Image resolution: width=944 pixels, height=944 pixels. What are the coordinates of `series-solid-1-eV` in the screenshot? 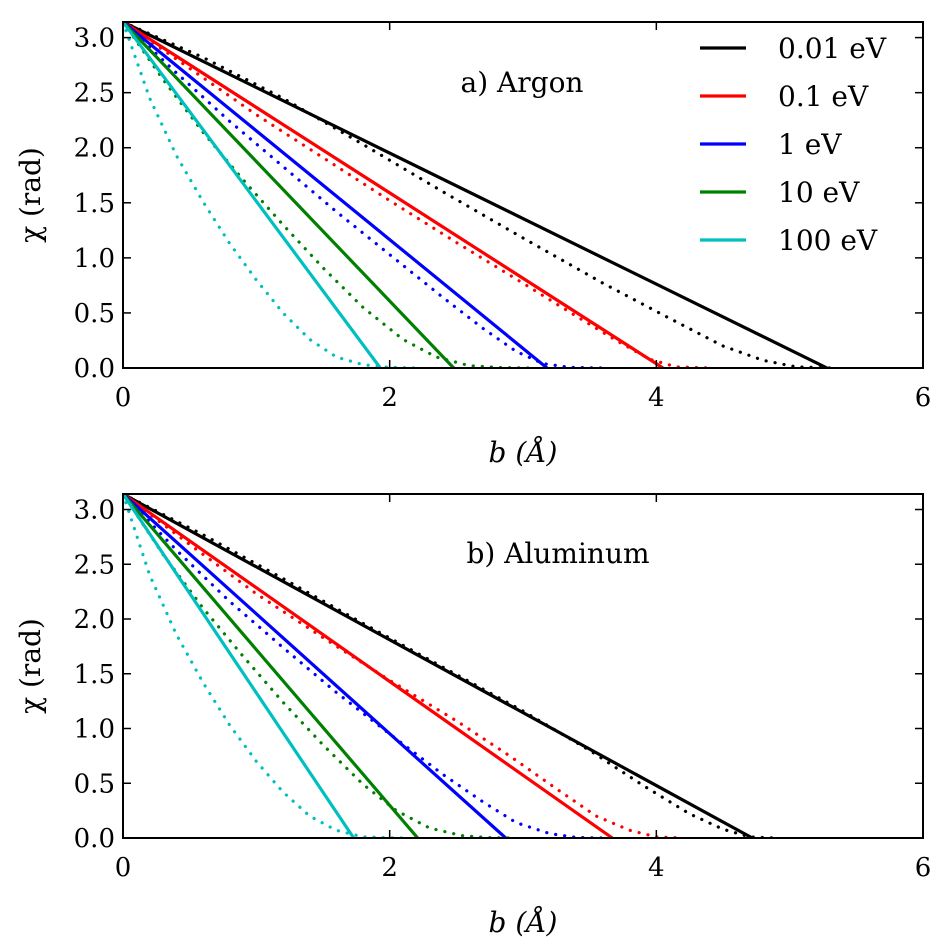 It's located at (315, 666).